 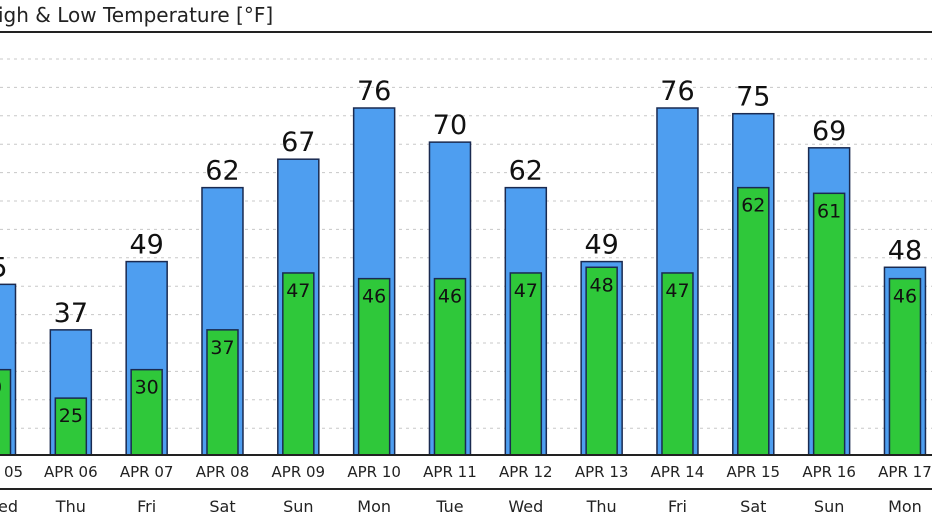 What do you see at coordinates (905, 250) in the screenshot?
I see `high-temp-label: 48` at bounding box center [905, 250].